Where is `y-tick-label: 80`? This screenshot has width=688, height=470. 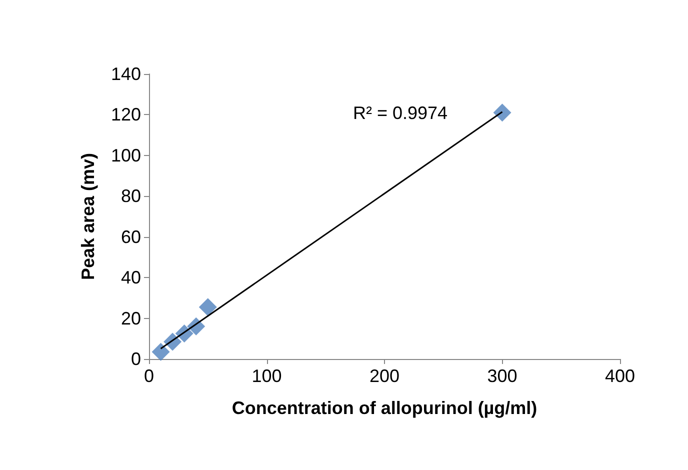 y-tick-label: 80 is located at coordinates (130, 196).